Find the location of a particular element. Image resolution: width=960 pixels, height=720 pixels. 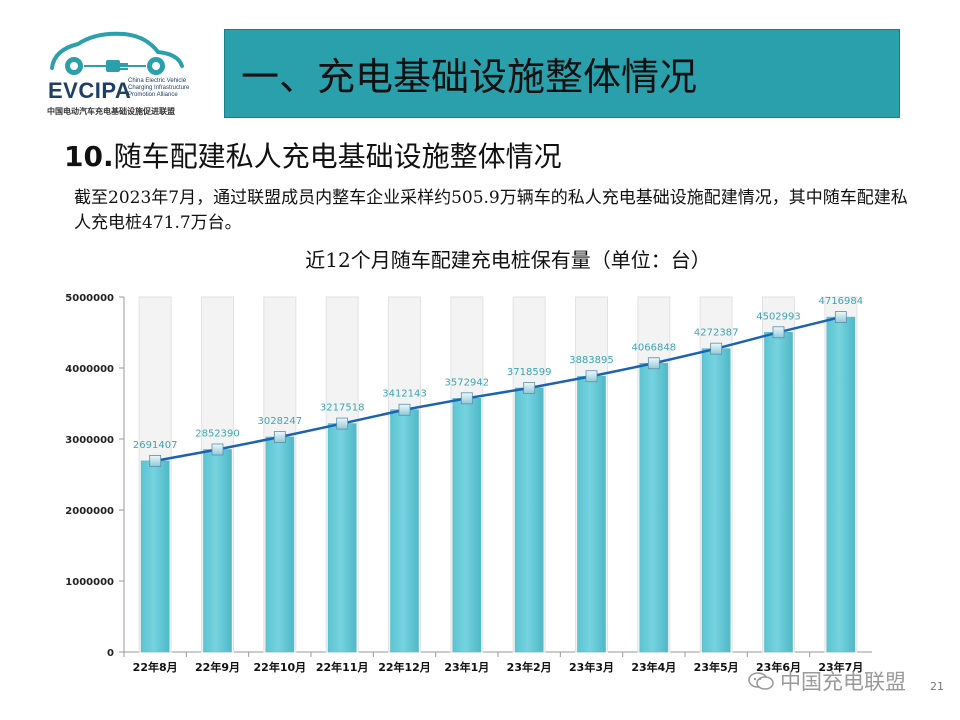

section-title: 10.随车配建私人充电基础设施整体情况 is located at coordinates (313, 155).